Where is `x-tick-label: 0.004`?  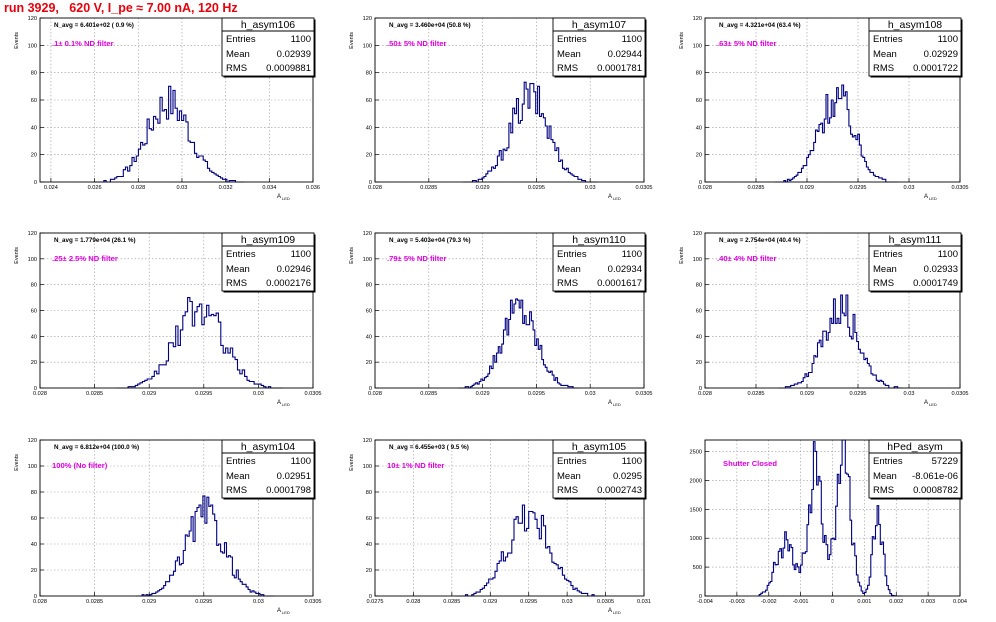 x-tick-label: 0.004 is located at coordinates (960, 602).